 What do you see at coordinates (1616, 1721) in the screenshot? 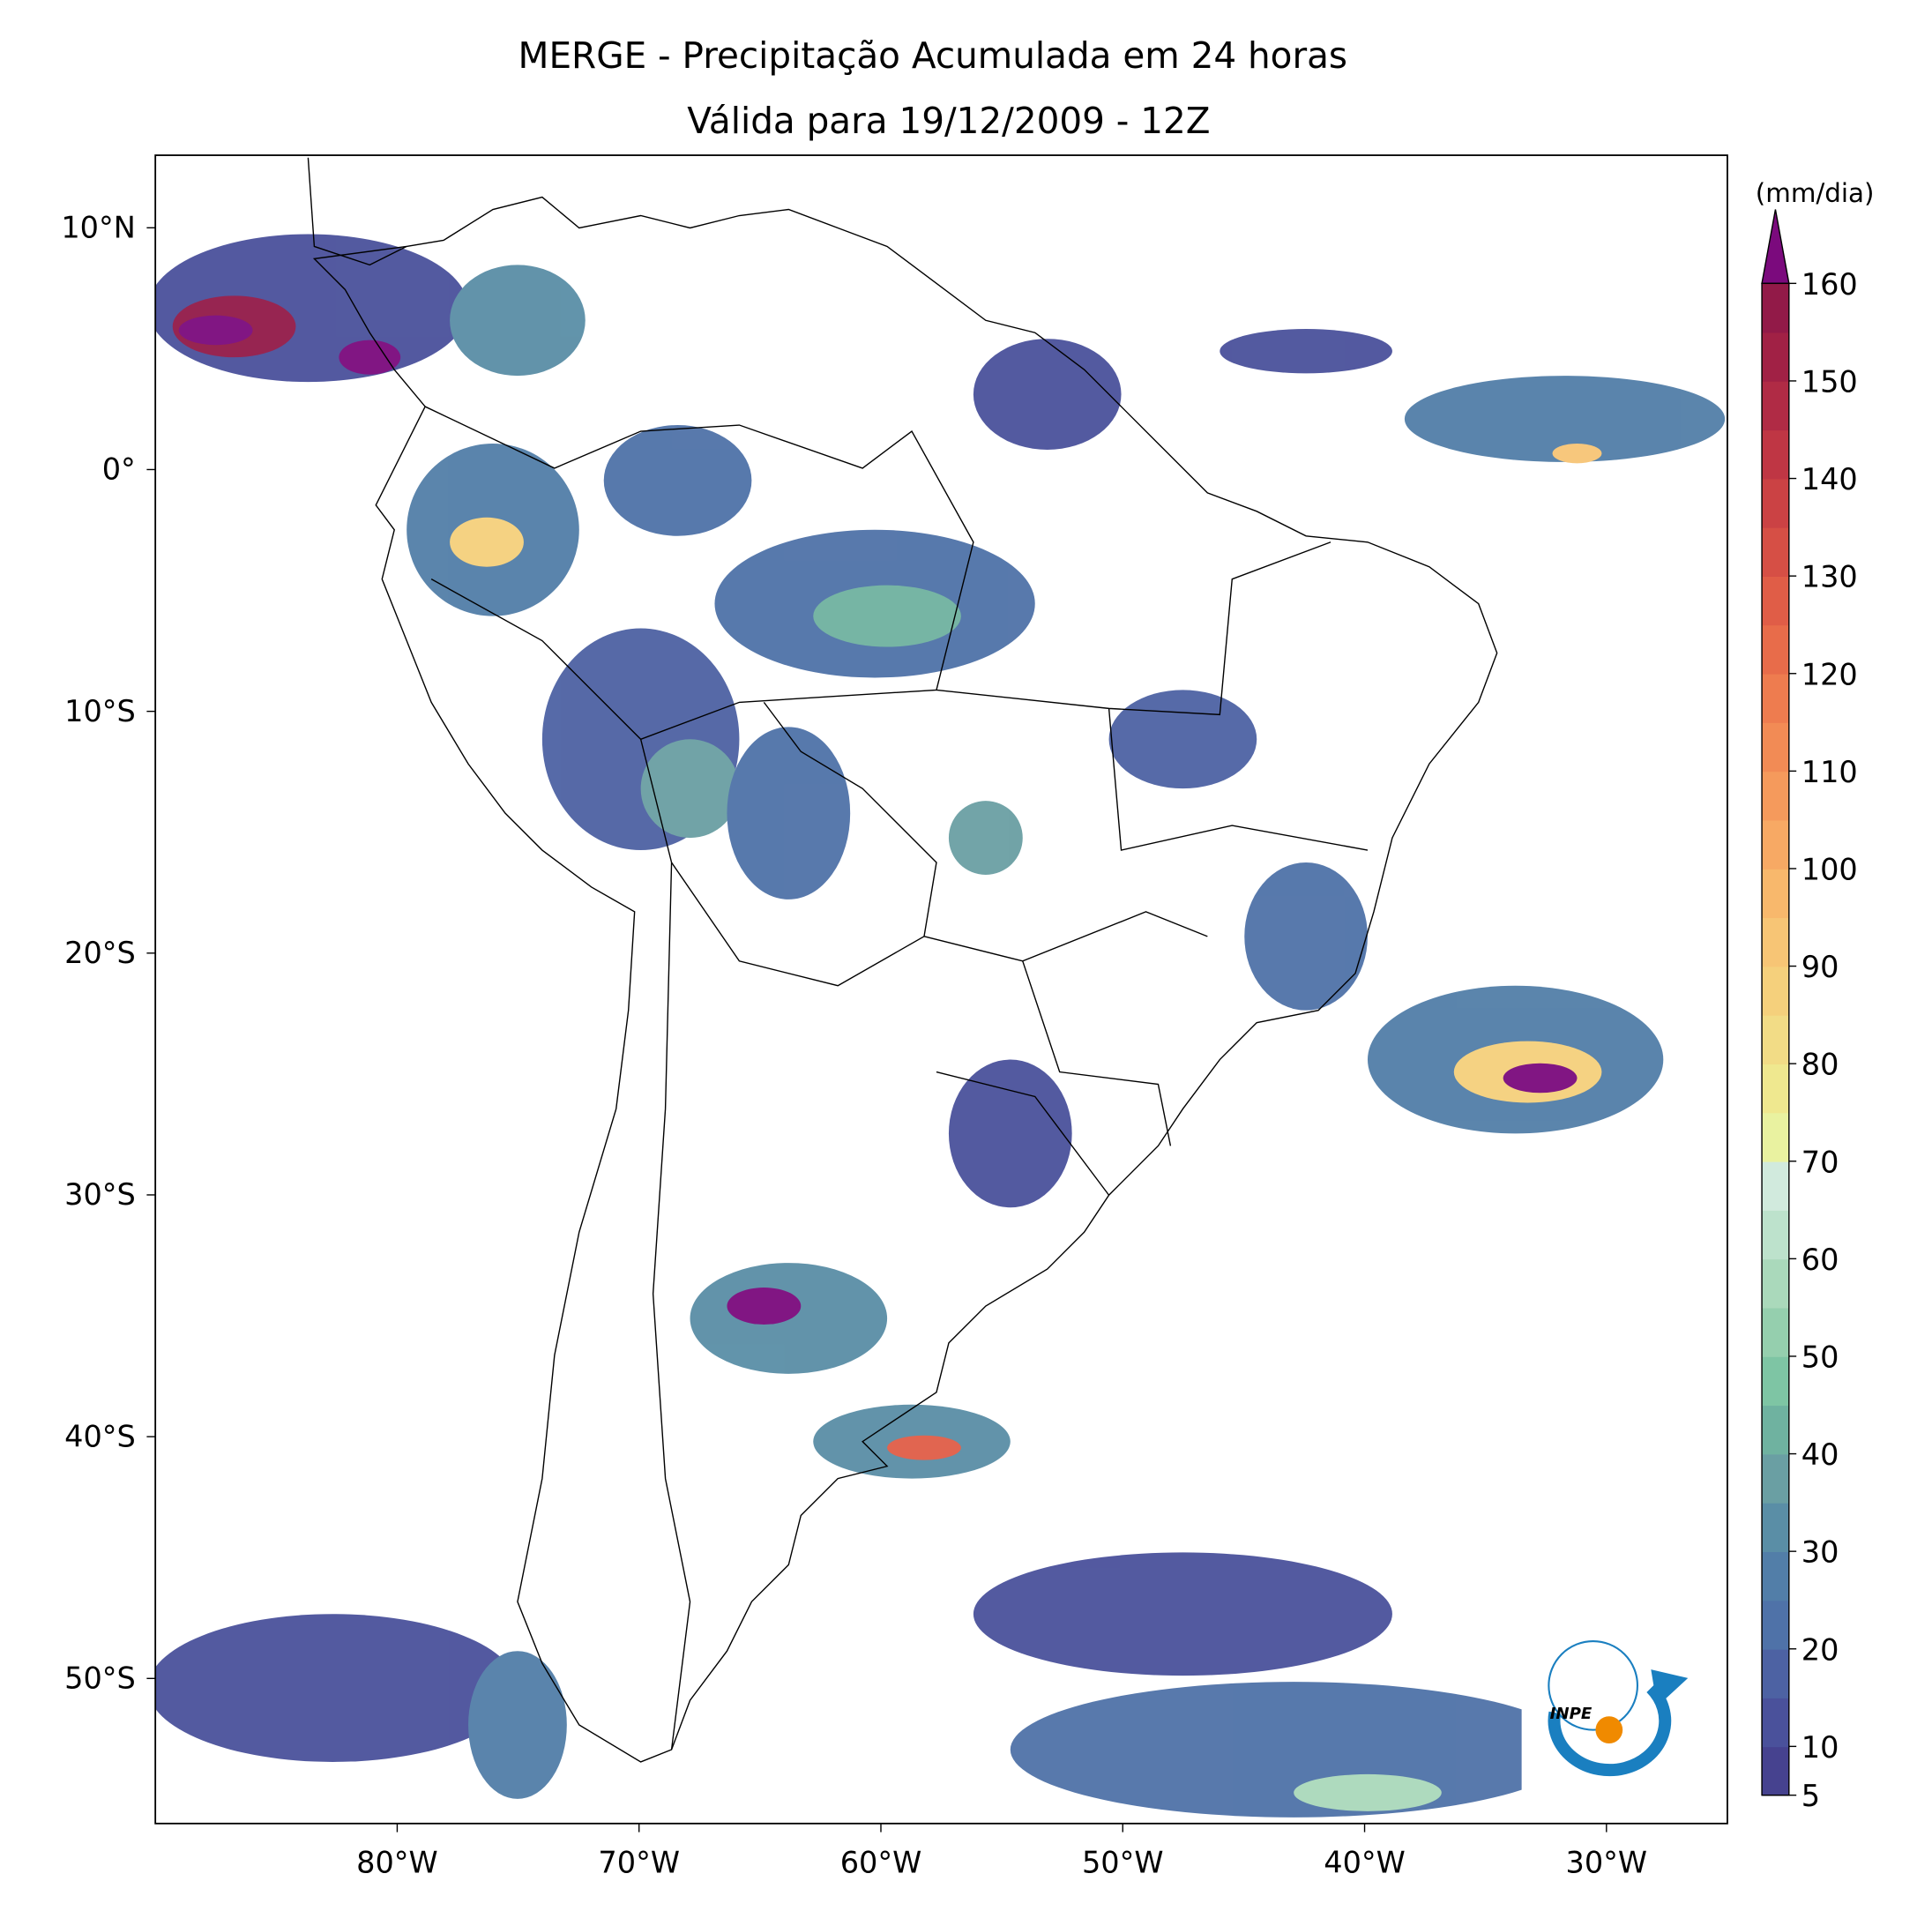
I see `logo: INPE` at bounding box center [1616, 1721].